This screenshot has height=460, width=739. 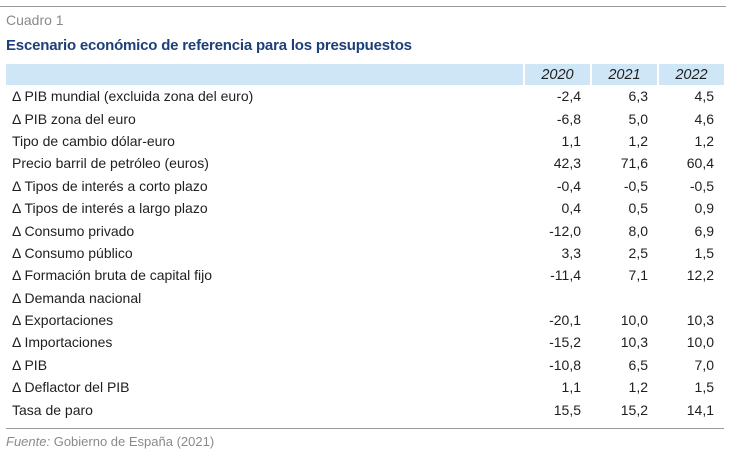 What do you see at coordinates (365, 428) in the screenshot?
I see `bottom-divider` at bounding box center [365, 428].